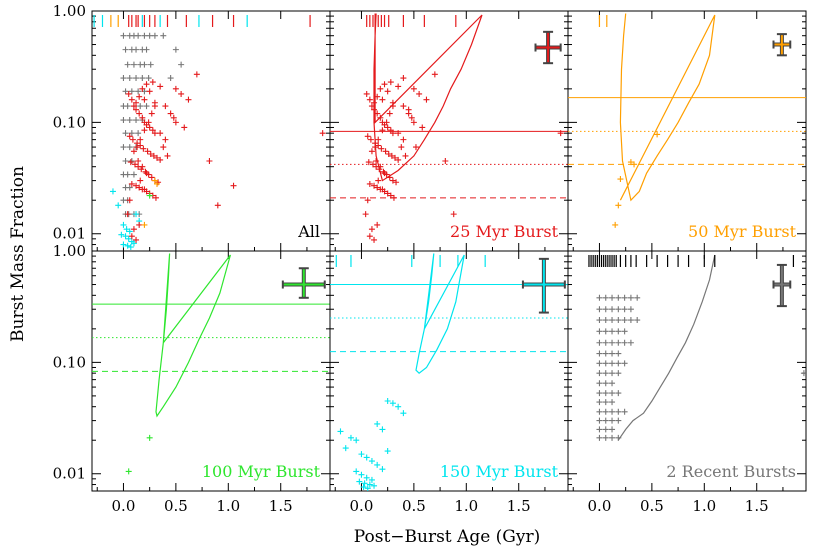 The image size is (830, 554). Describe the element at coordinates (731, 471) in the screenshot. I see `panel-6-label: 2 Recent Bursts` at that location.